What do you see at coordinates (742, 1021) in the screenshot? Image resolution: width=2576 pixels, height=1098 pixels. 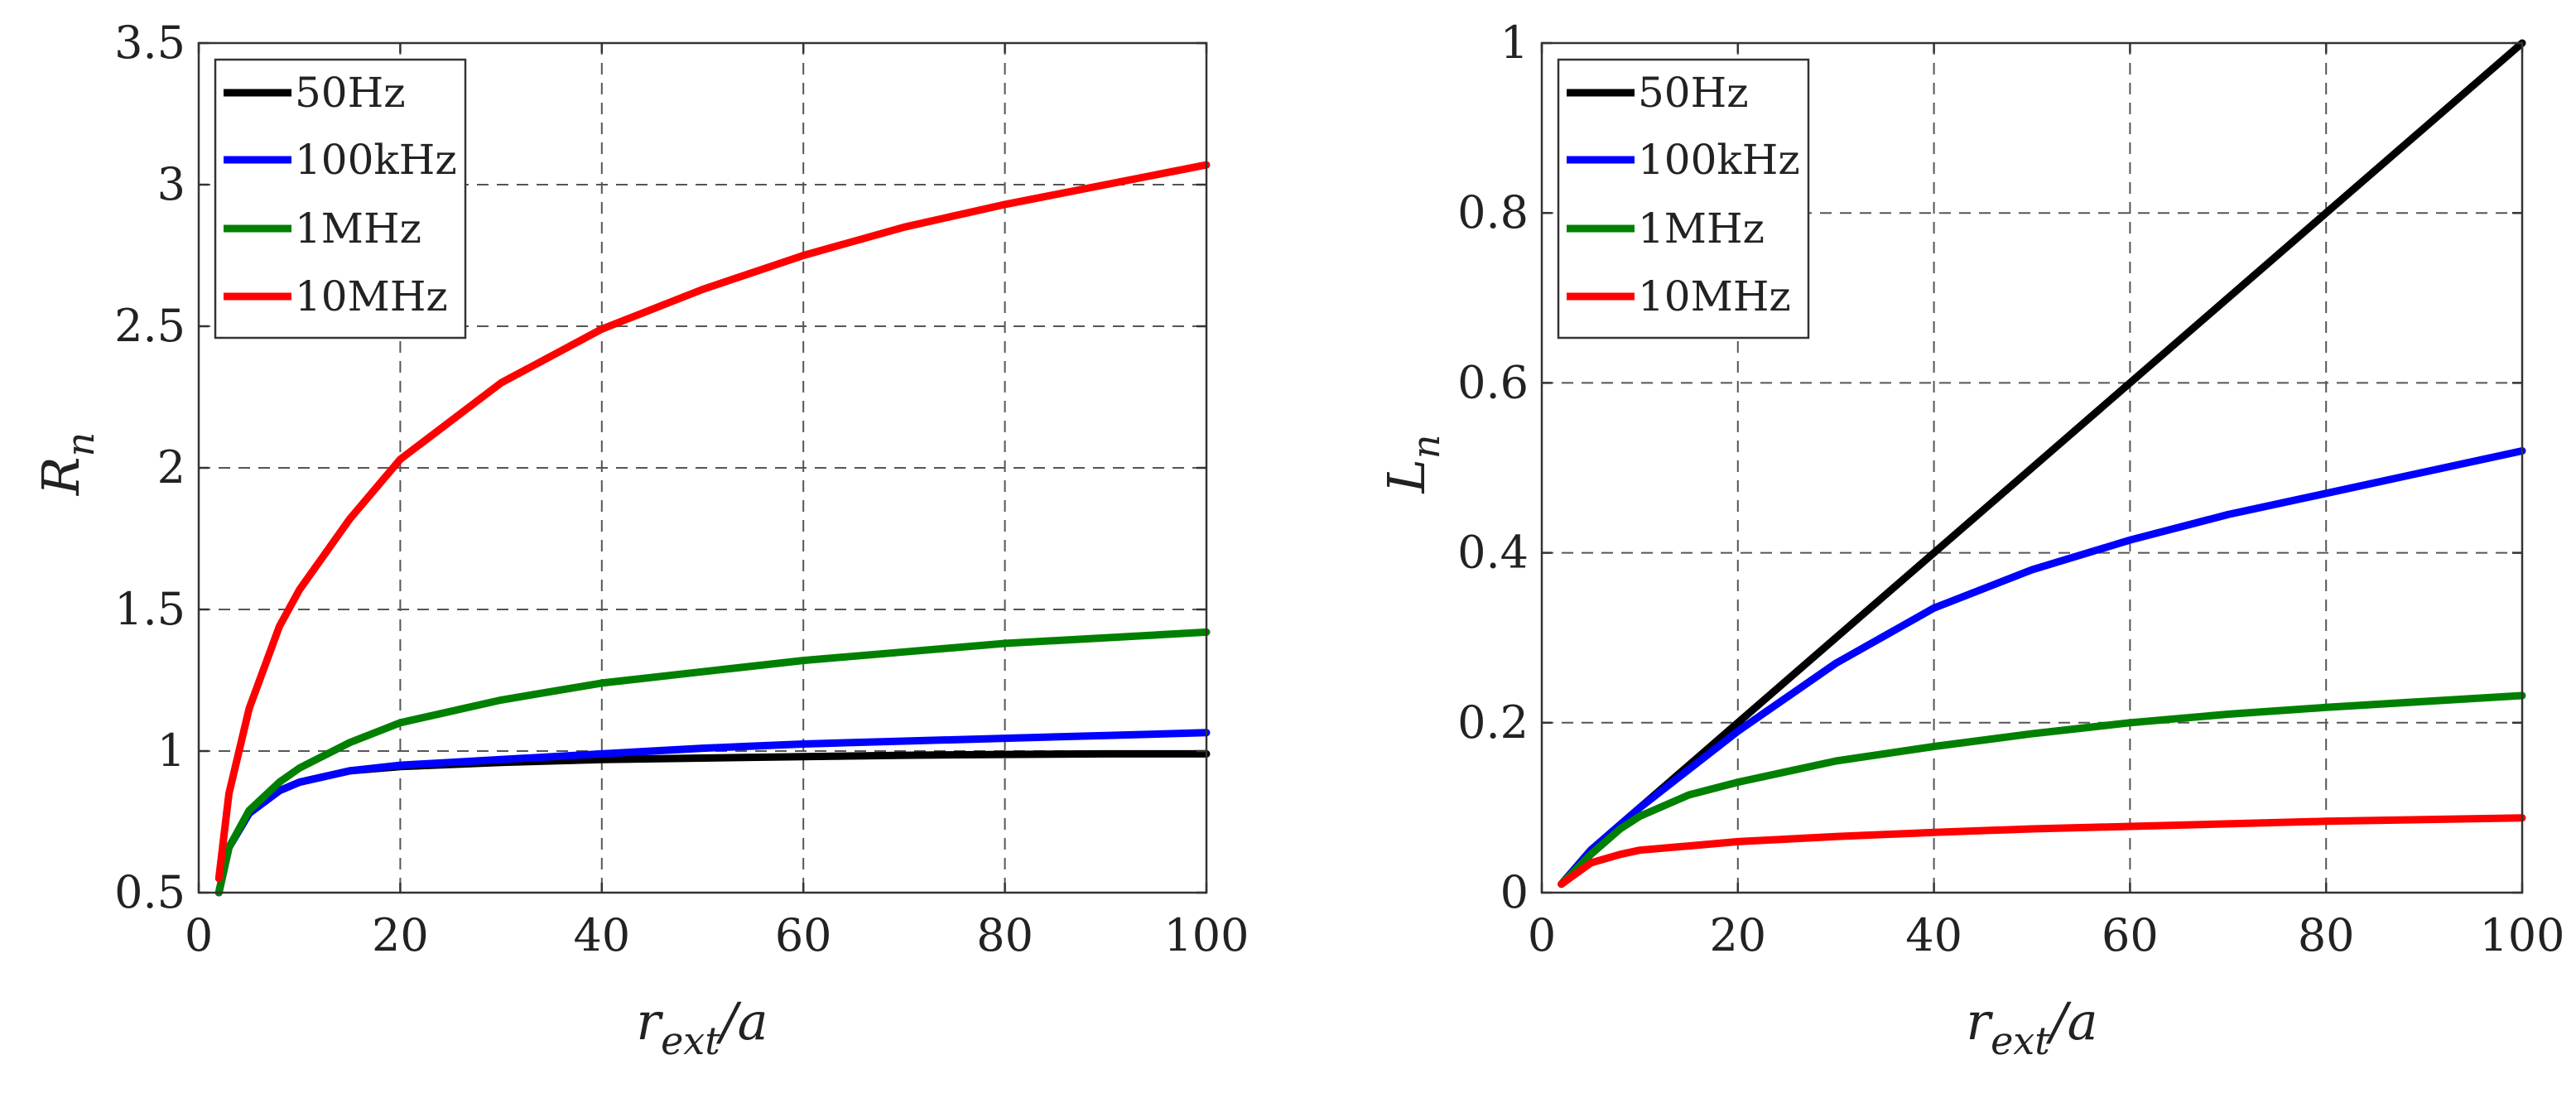 I see `left-x-axis-label-tail: /a` at bounding box center [742, 1021].